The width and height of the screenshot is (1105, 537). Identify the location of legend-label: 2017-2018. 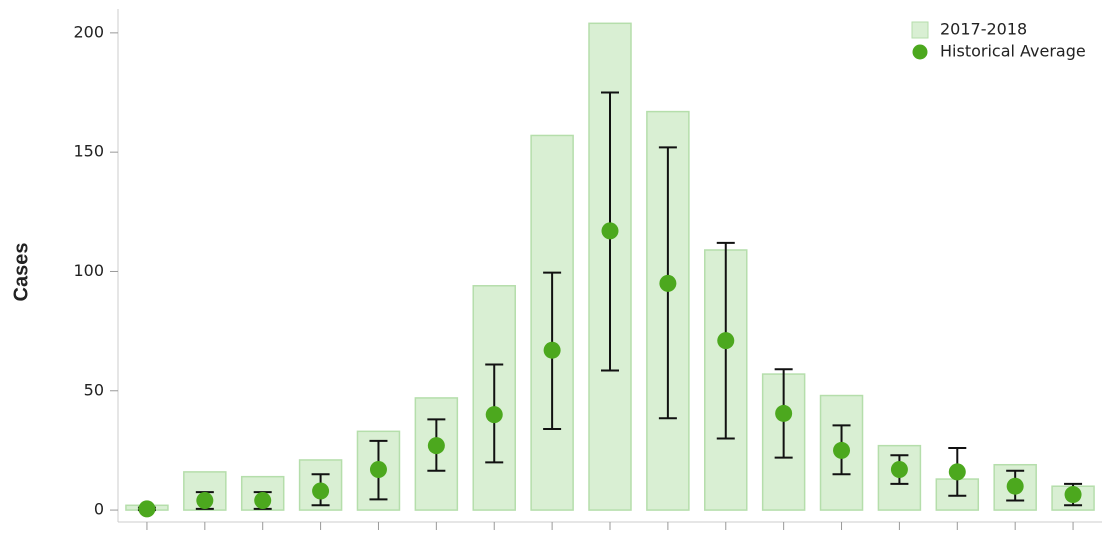
(983, 29).